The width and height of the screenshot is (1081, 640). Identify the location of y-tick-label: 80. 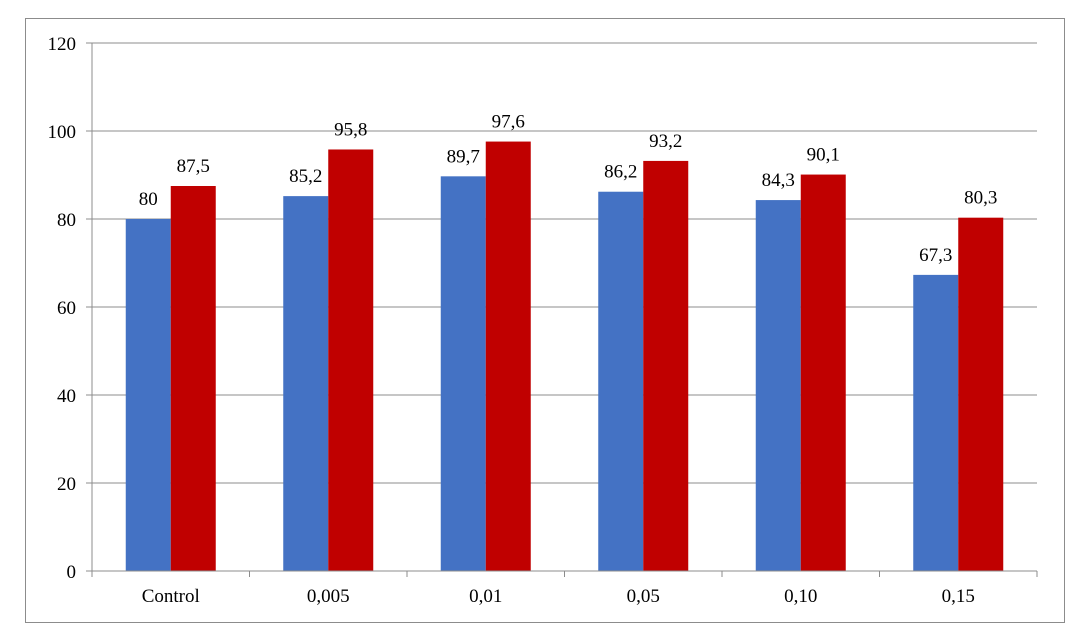
(66, 220).